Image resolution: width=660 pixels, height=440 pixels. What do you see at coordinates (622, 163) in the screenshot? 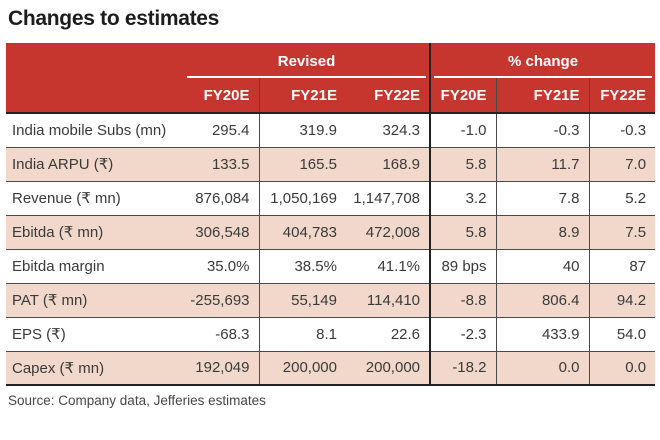
I see `cell-value: 7.0` at bounding box center [622, 163].